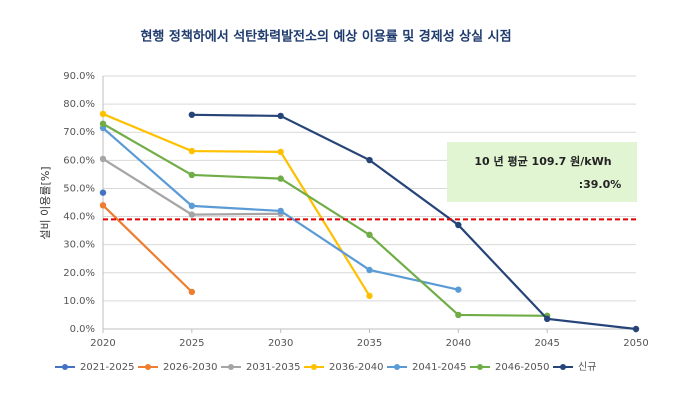 Image resolution: width=690 pixels, height=402 pixels. I want to click on annotation-box, so click(542, 172).